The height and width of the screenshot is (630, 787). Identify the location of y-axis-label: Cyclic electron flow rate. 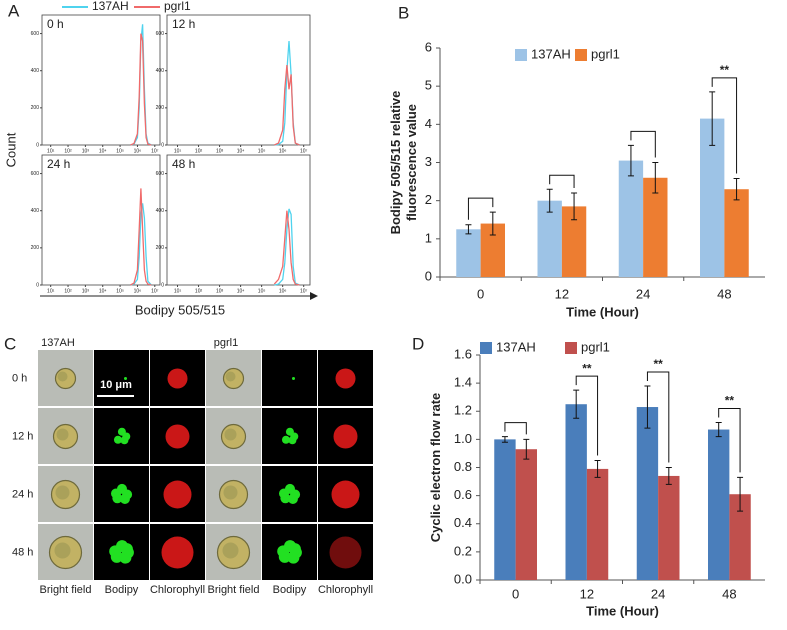
(435, 468).